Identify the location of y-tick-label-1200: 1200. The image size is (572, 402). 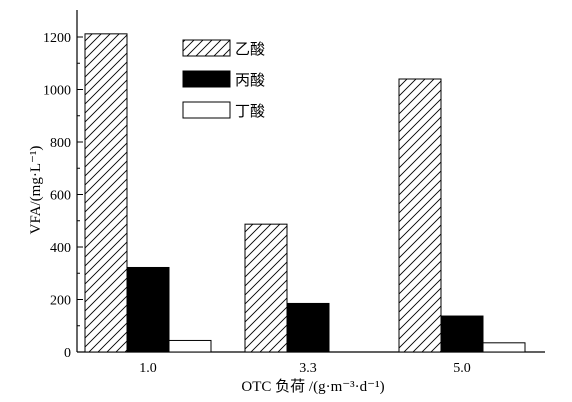
(57, 38).